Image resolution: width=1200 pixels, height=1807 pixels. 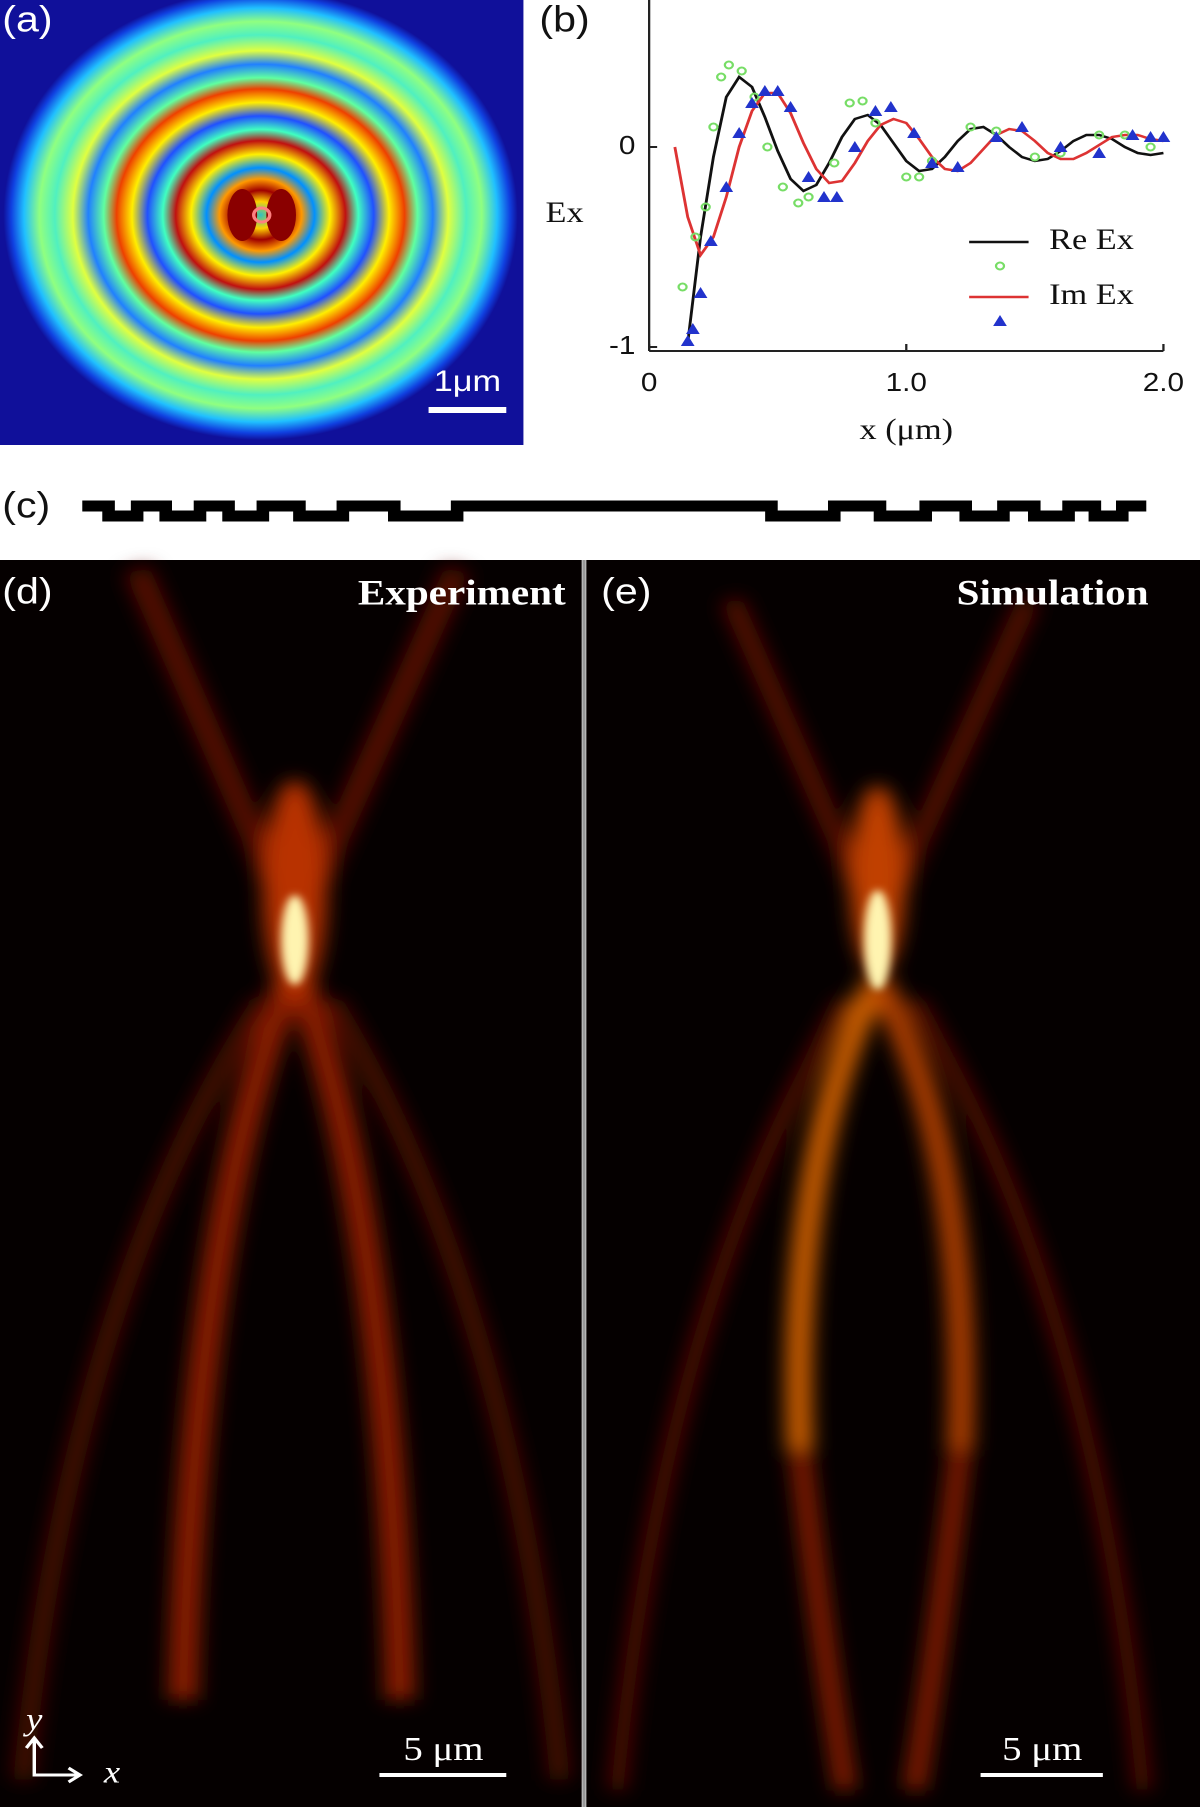 What do you see at coordinates (1053, 593) in the screenshot?
I see `panel-title: Simulation` at bounding box center [1053, 593].